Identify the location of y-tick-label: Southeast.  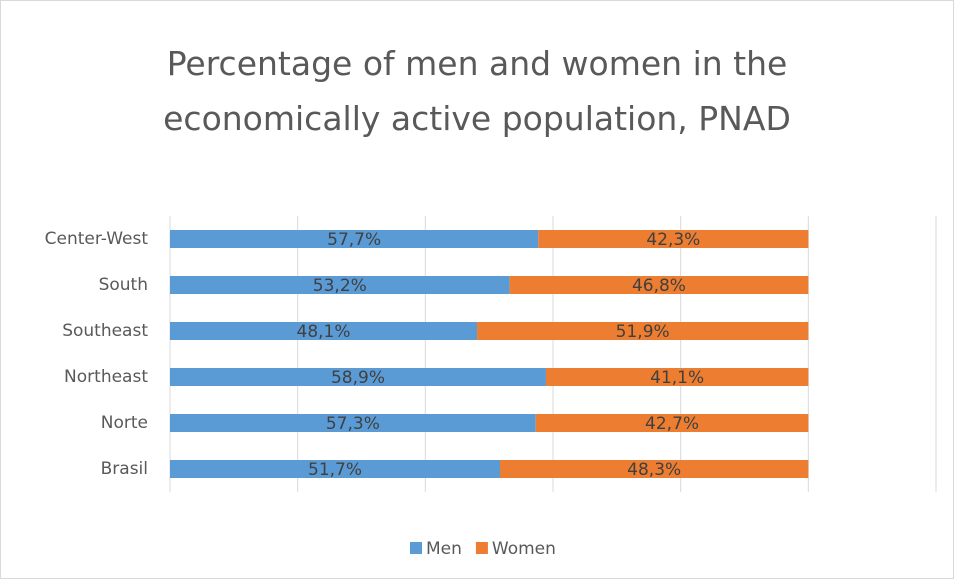
(105, 331).